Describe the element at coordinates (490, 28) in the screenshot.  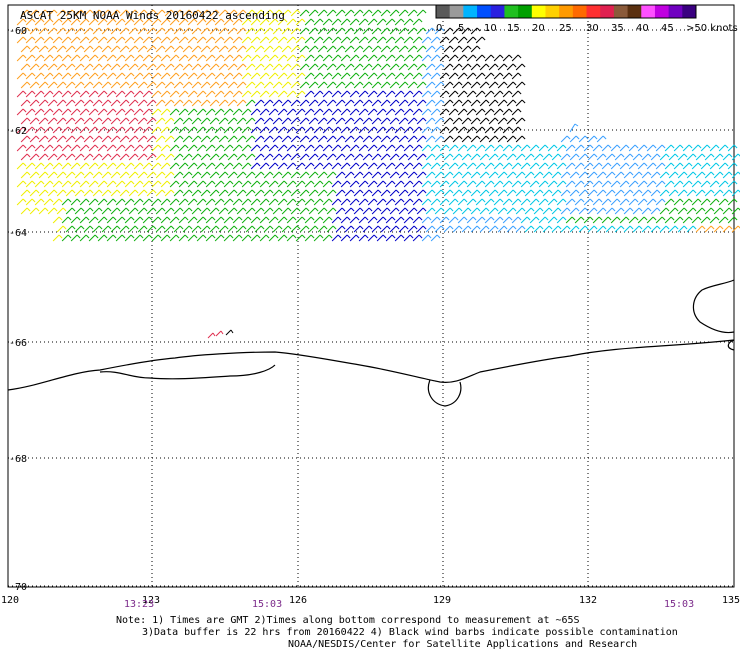
I see `legend-label: 10` at that location.